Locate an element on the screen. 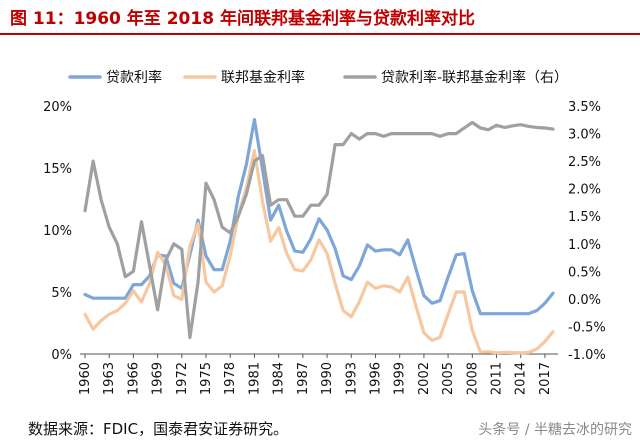 Image resolution: width=640 pixels, height=443 pixels. x-tick-label: 1972 is located at coordinates (182, 378).